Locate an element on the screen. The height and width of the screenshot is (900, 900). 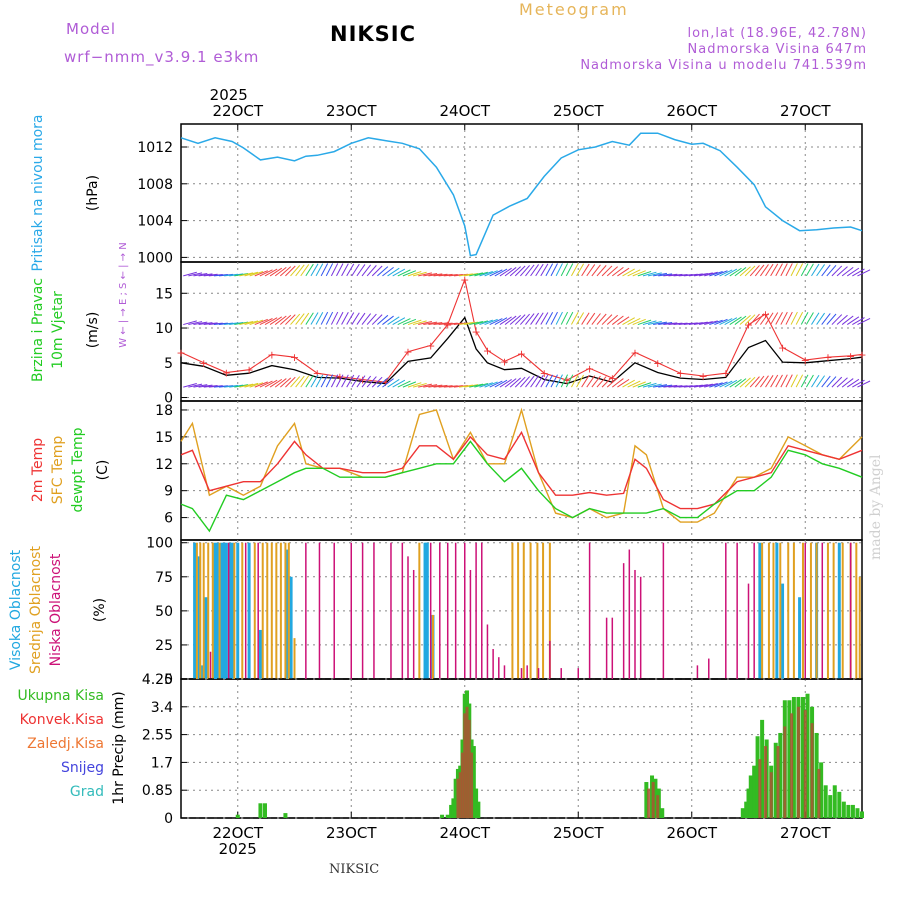
lonlat-label: lon,lat (18.96E, 42.78N) is located at coordinates (777, 33).